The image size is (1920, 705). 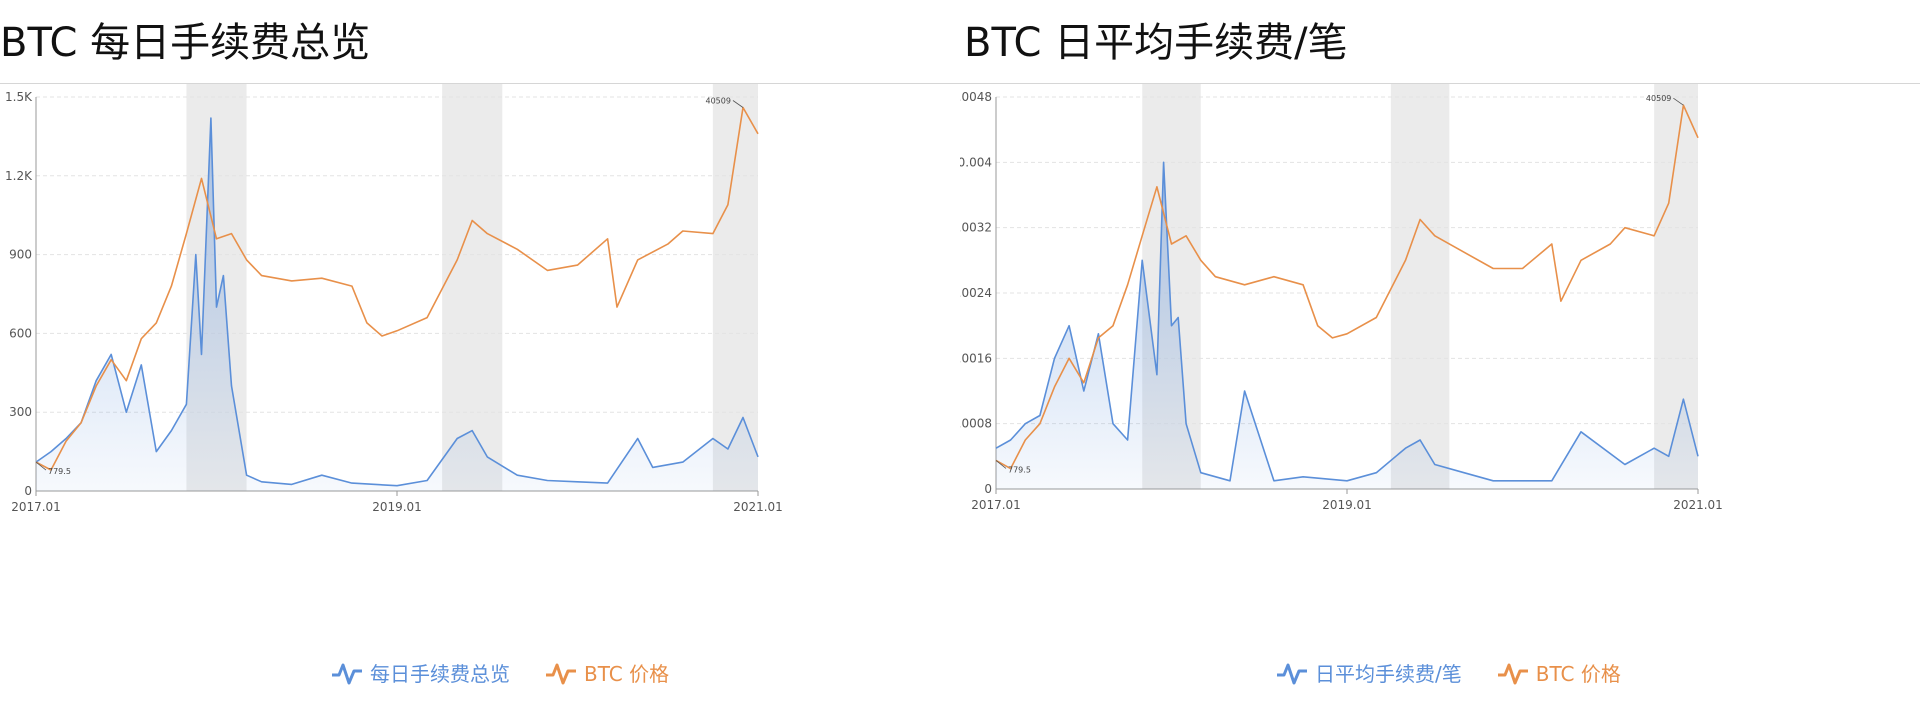 I want to click on y-tick-label: 0.0048, so click(x=976, y=97).